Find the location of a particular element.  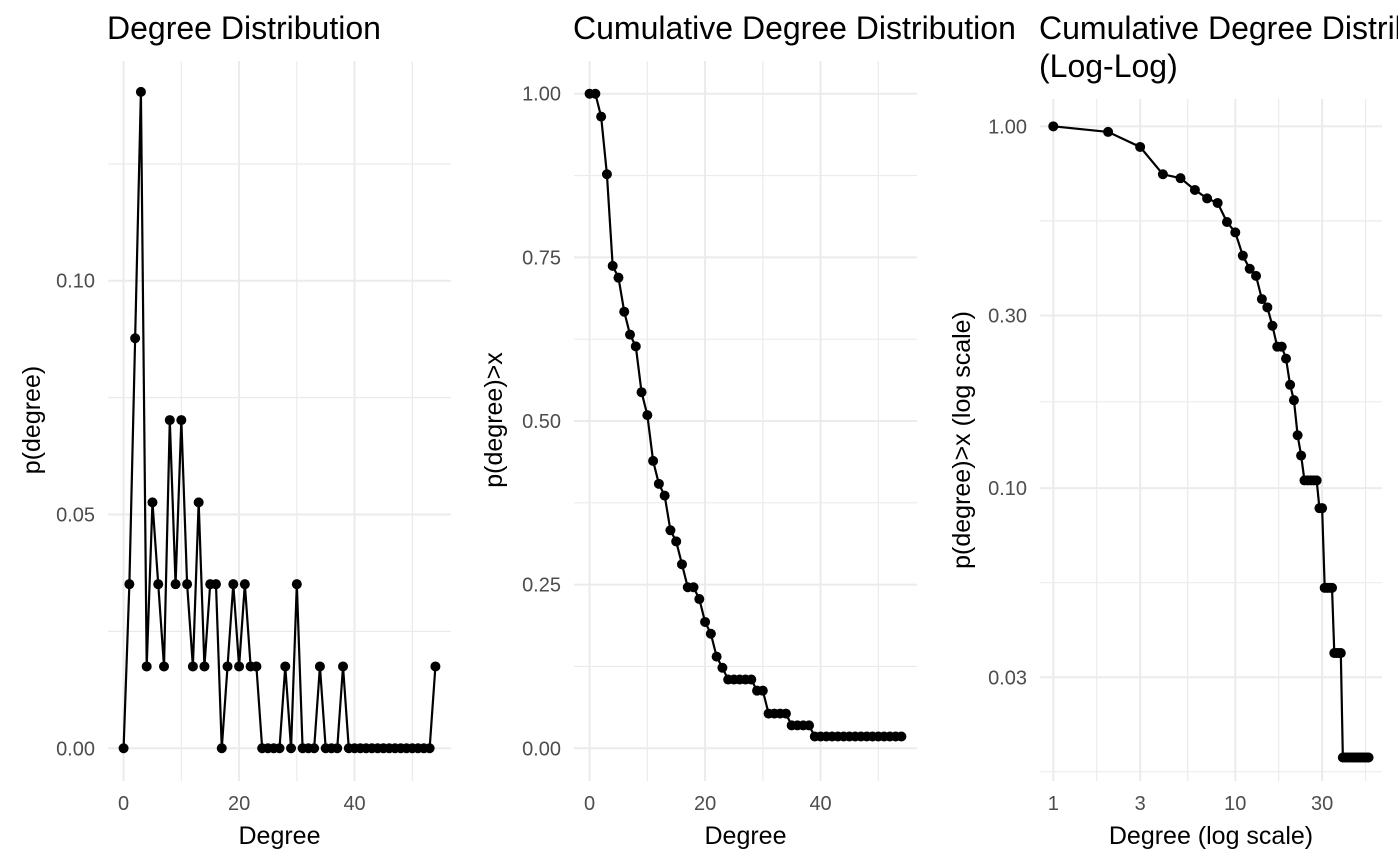

x-tick-label: 1 is located at coordinates (1053, 804).